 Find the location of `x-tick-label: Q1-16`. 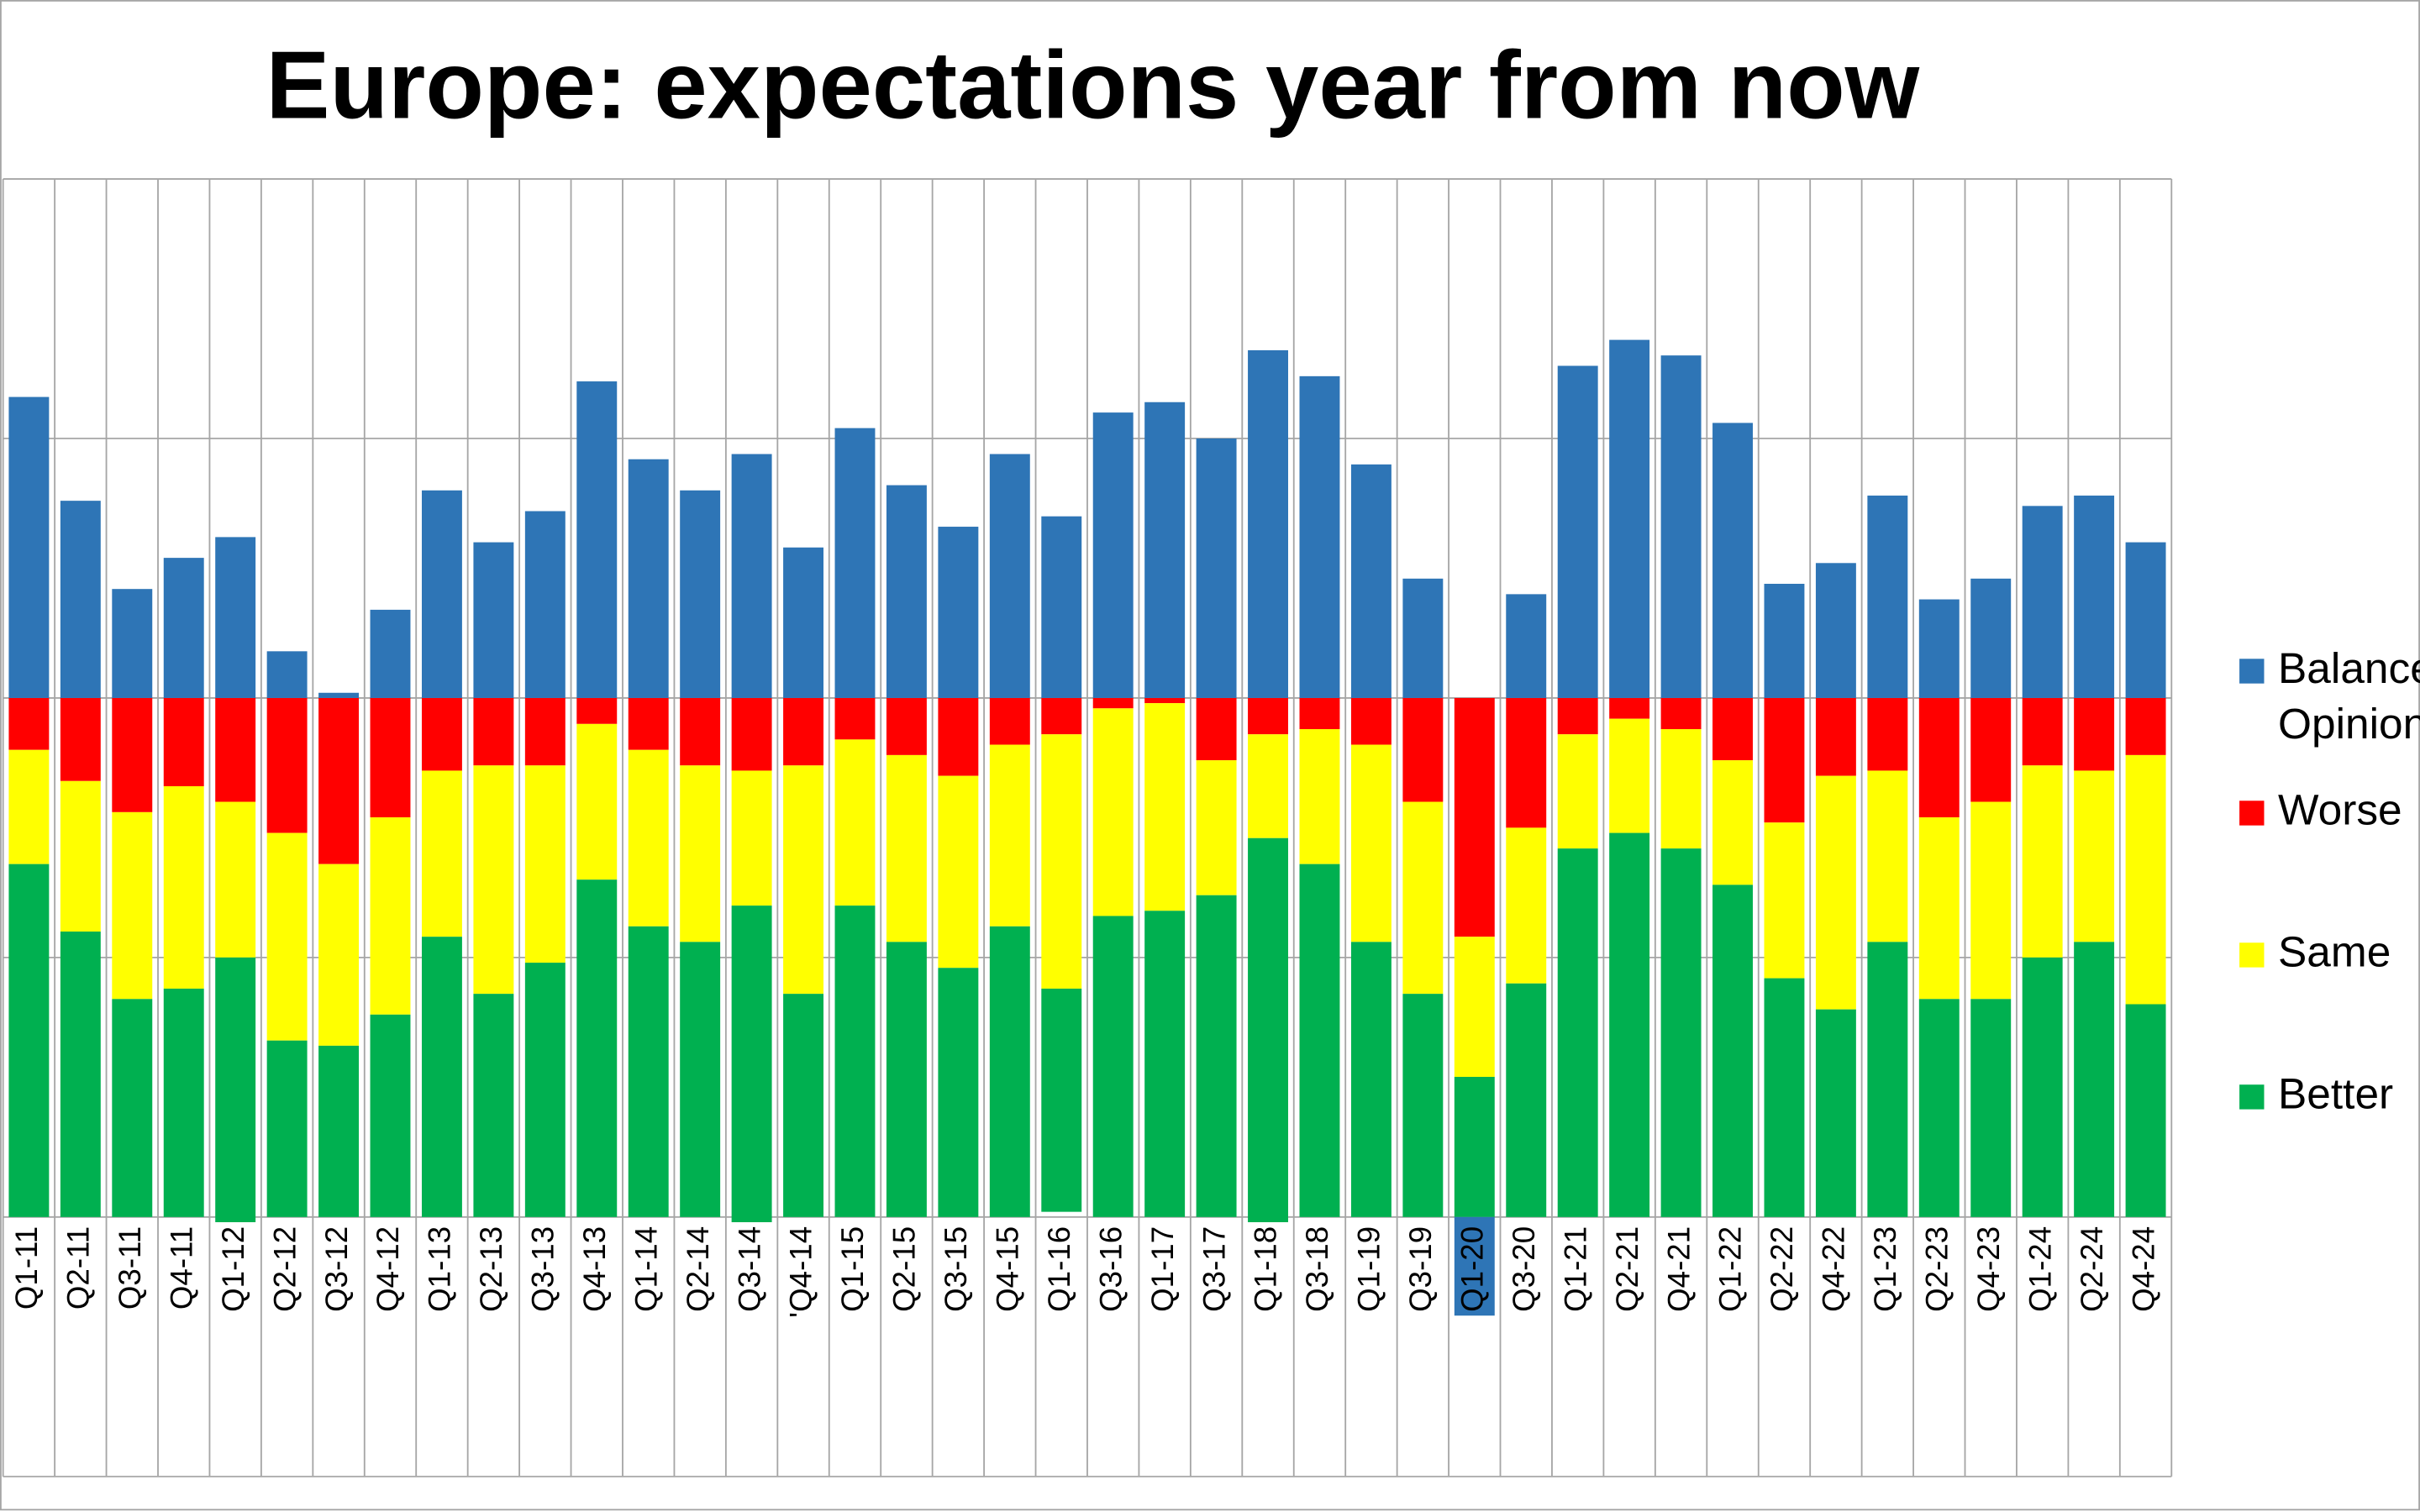

x-tick-label: Q1-16 is located at coordinates (1059, 1269).